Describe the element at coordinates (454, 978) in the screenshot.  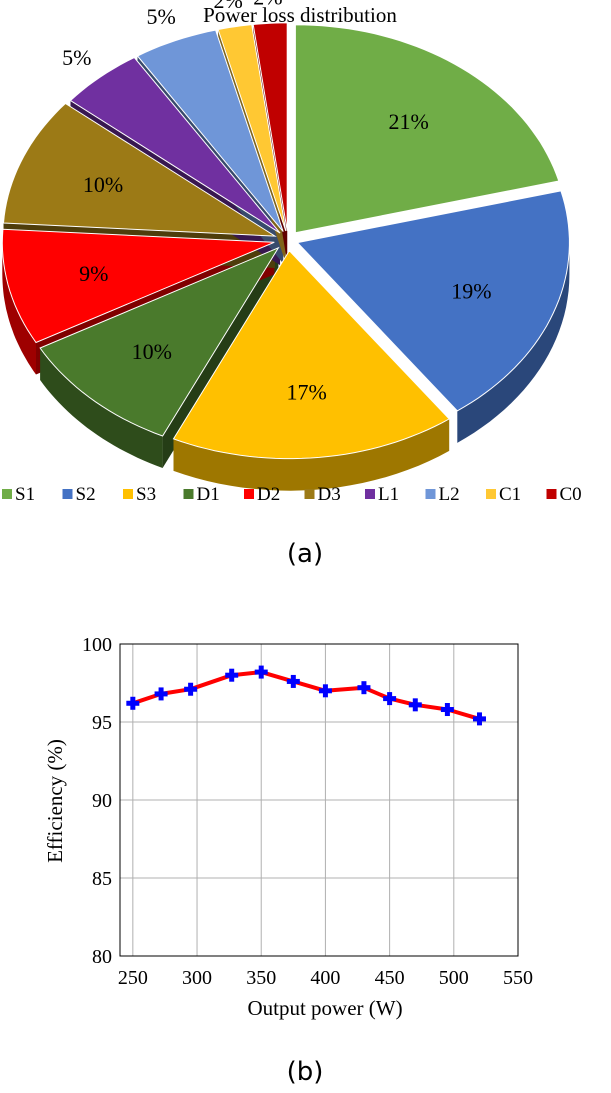
I see `x-tick-label: 500` at that location.